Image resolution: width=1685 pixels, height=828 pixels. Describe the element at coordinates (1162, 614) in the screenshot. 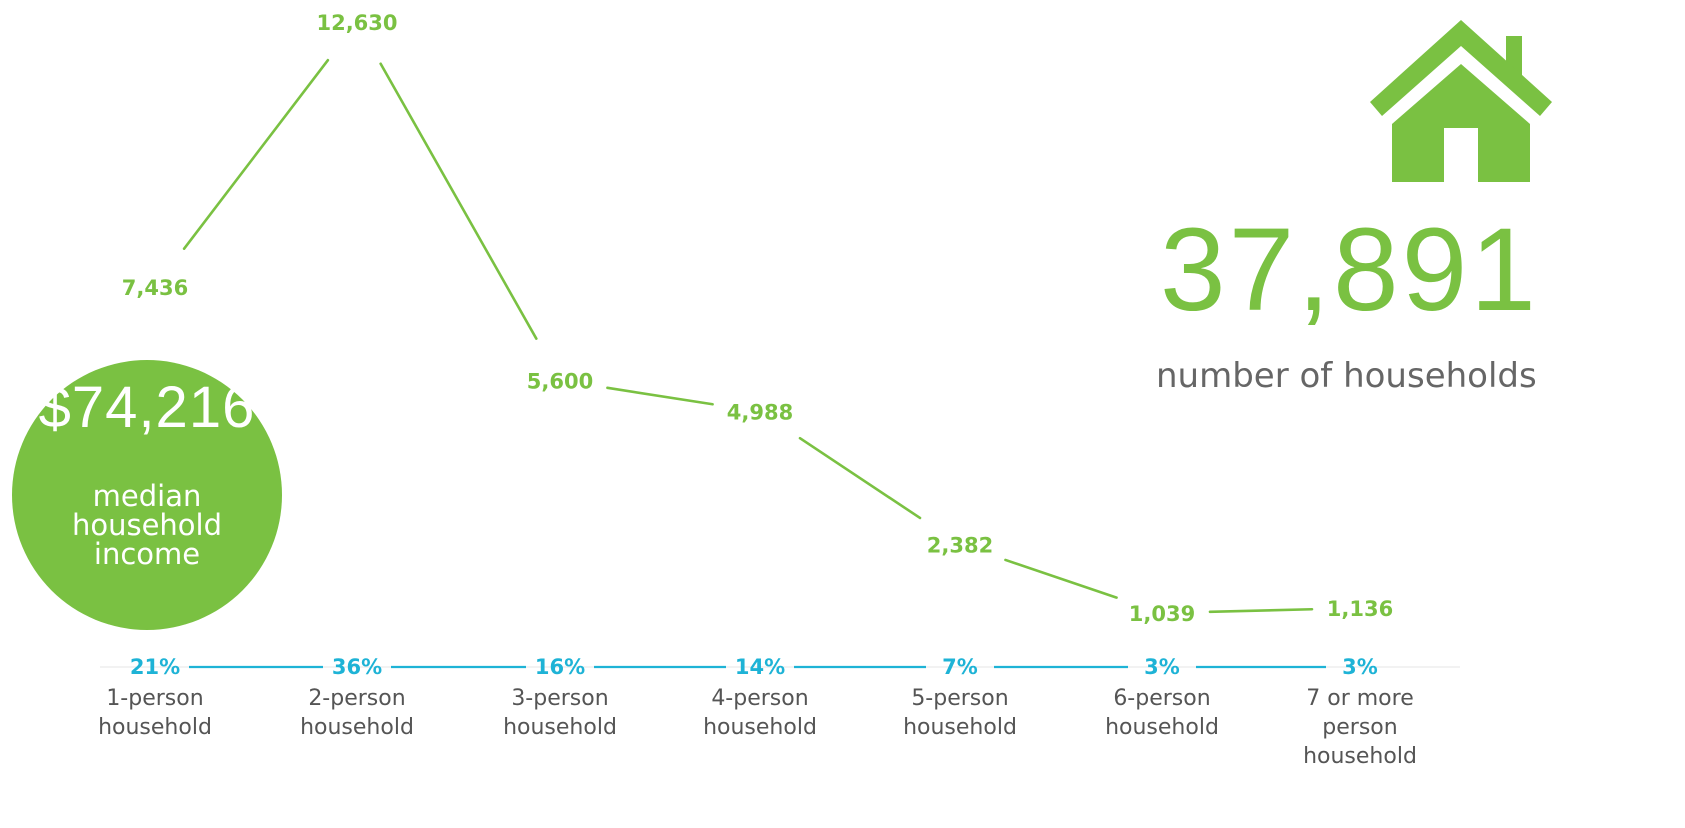

I see `data-point-label: 1,039` at that location.